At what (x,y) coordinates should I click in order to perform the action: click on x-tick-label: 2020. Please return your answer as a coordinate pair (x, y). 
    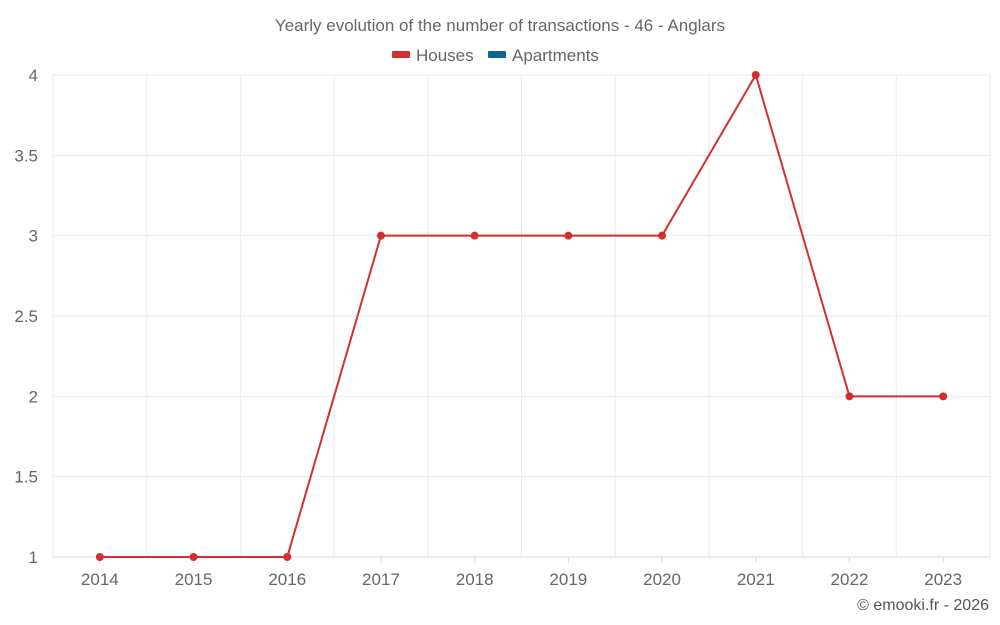
    Looking at the image, I should click on (662, 579).